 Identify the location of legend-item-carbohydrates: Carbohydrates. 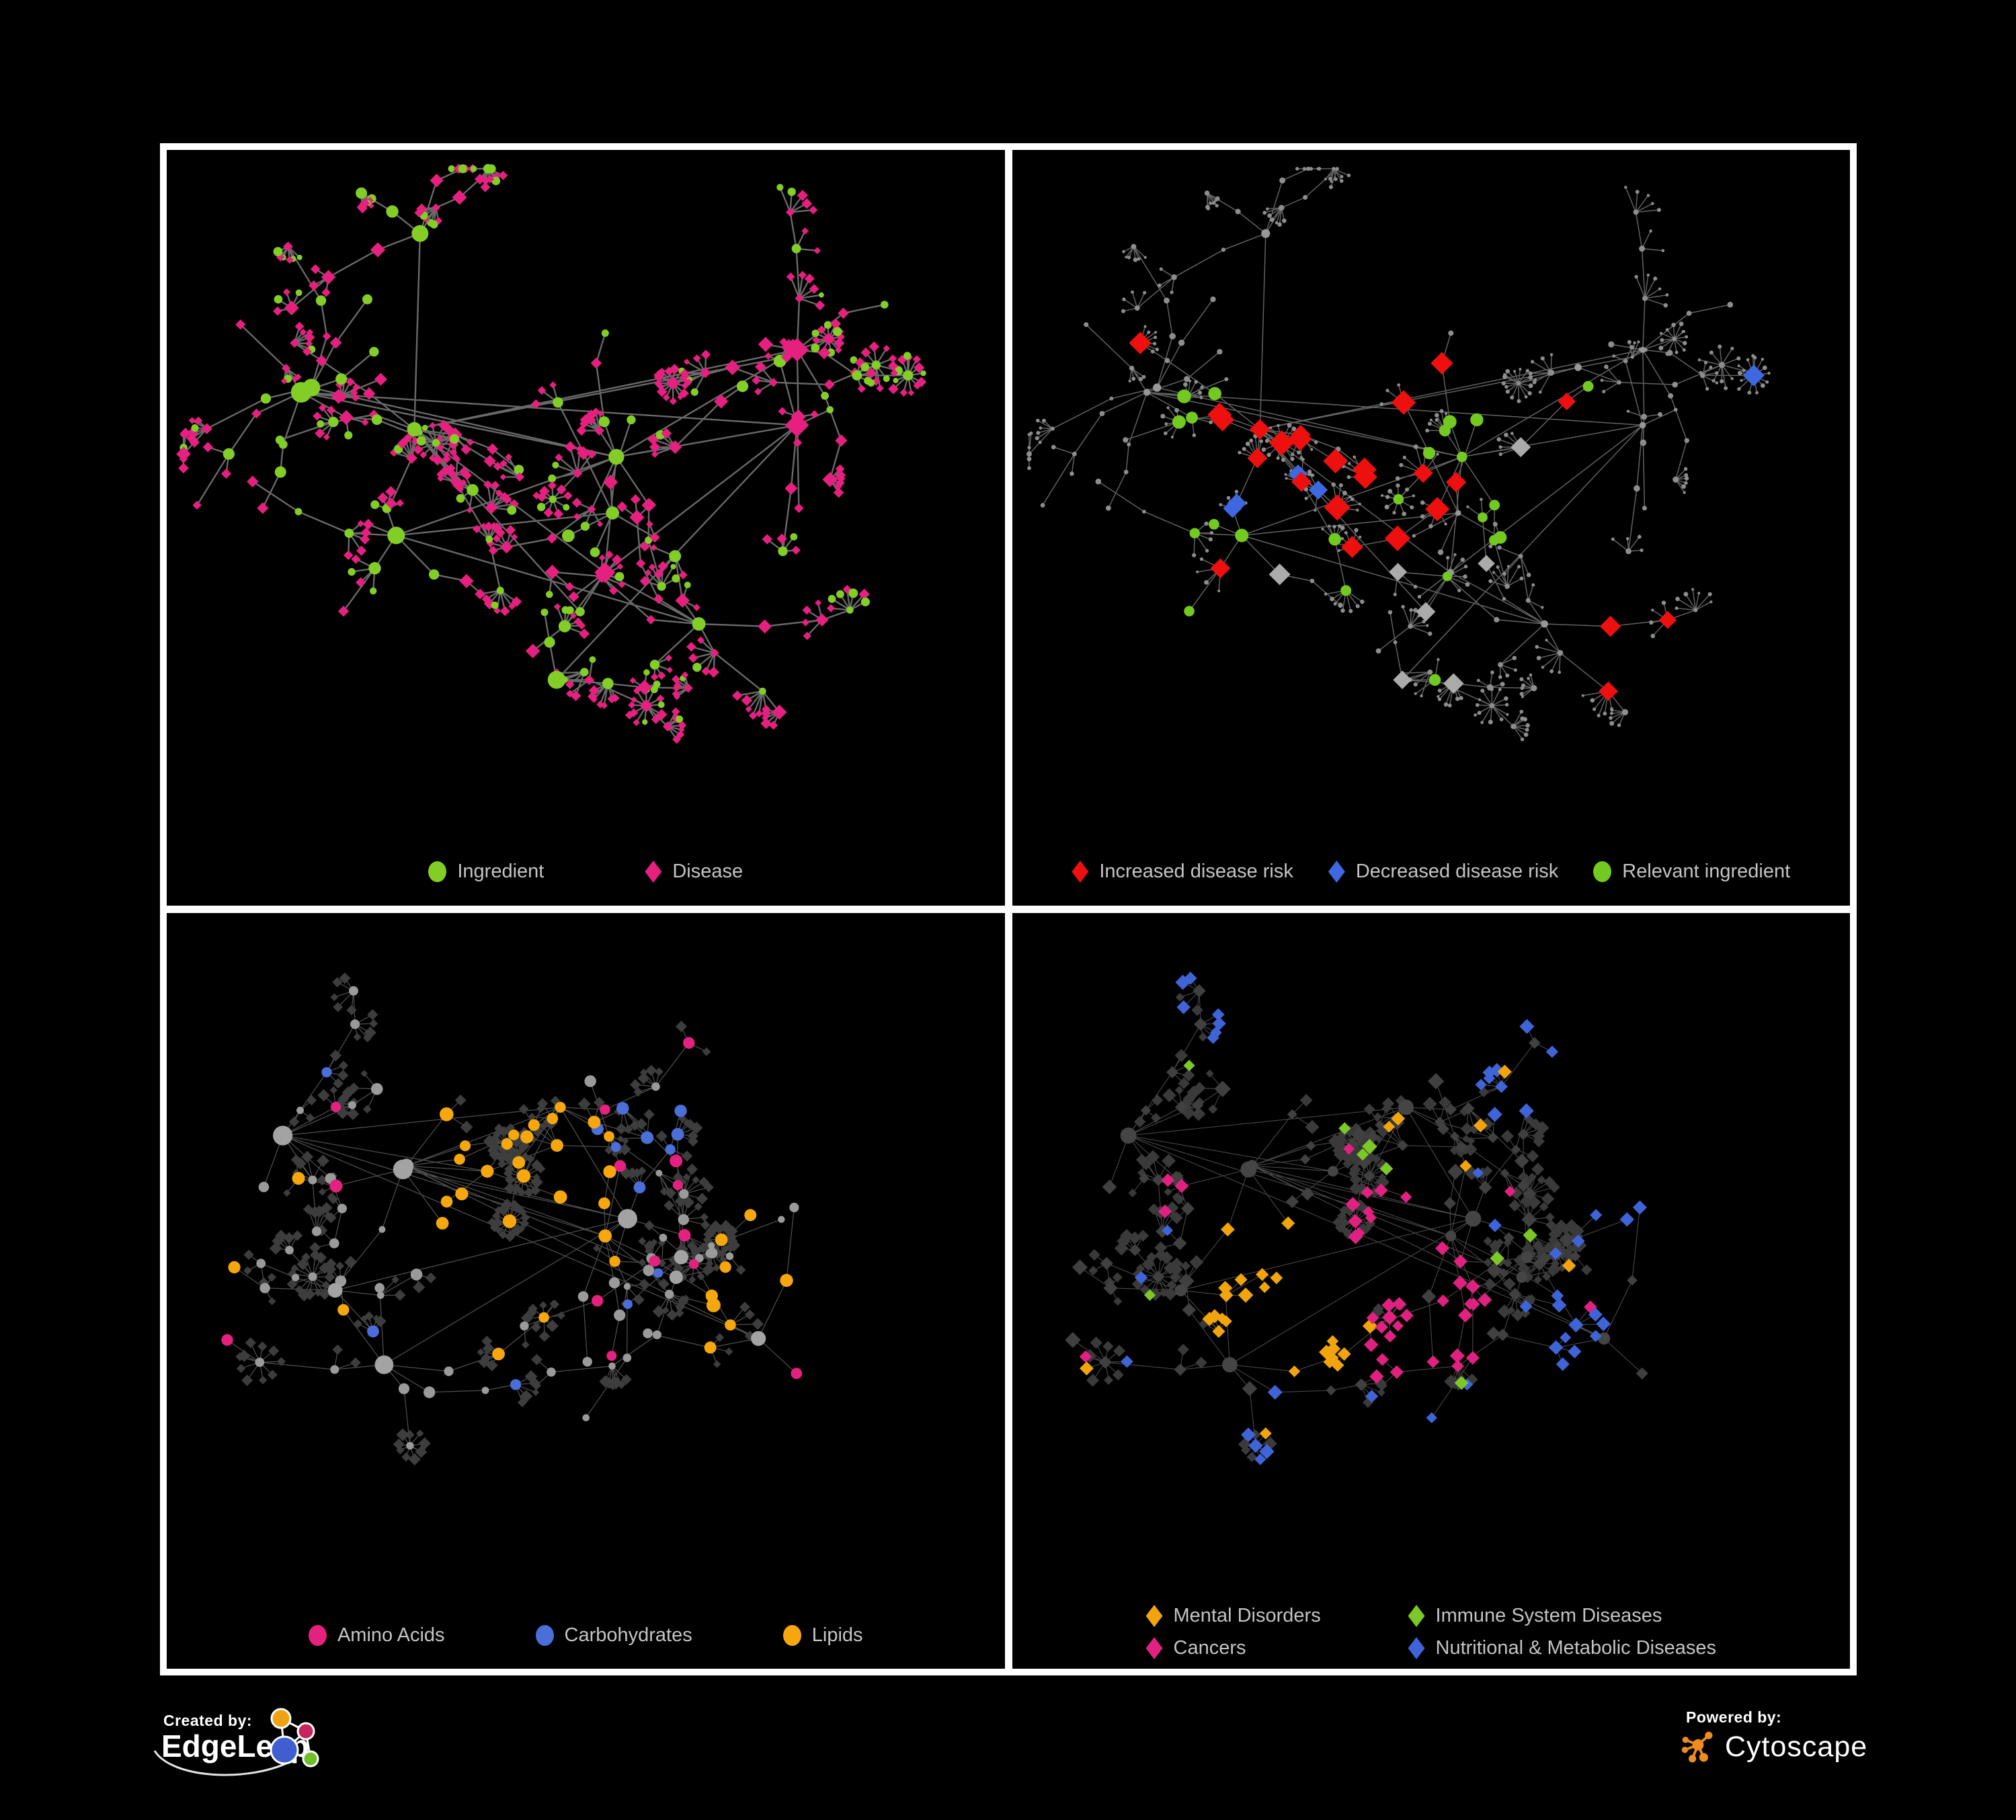
(613, 1635).